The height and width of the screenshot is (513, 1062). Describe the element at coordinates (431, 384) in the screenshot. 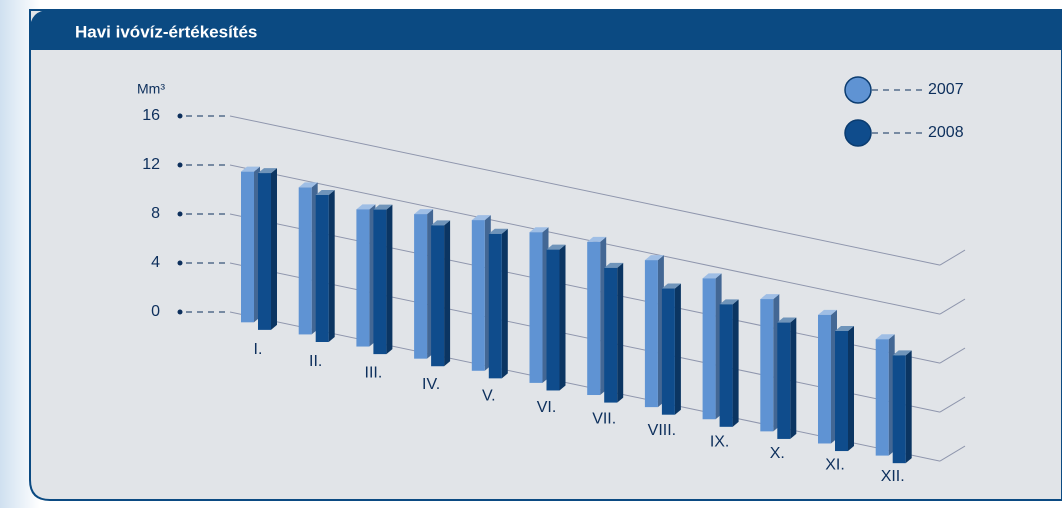

I see `x-tick-label: IV.` at that location.